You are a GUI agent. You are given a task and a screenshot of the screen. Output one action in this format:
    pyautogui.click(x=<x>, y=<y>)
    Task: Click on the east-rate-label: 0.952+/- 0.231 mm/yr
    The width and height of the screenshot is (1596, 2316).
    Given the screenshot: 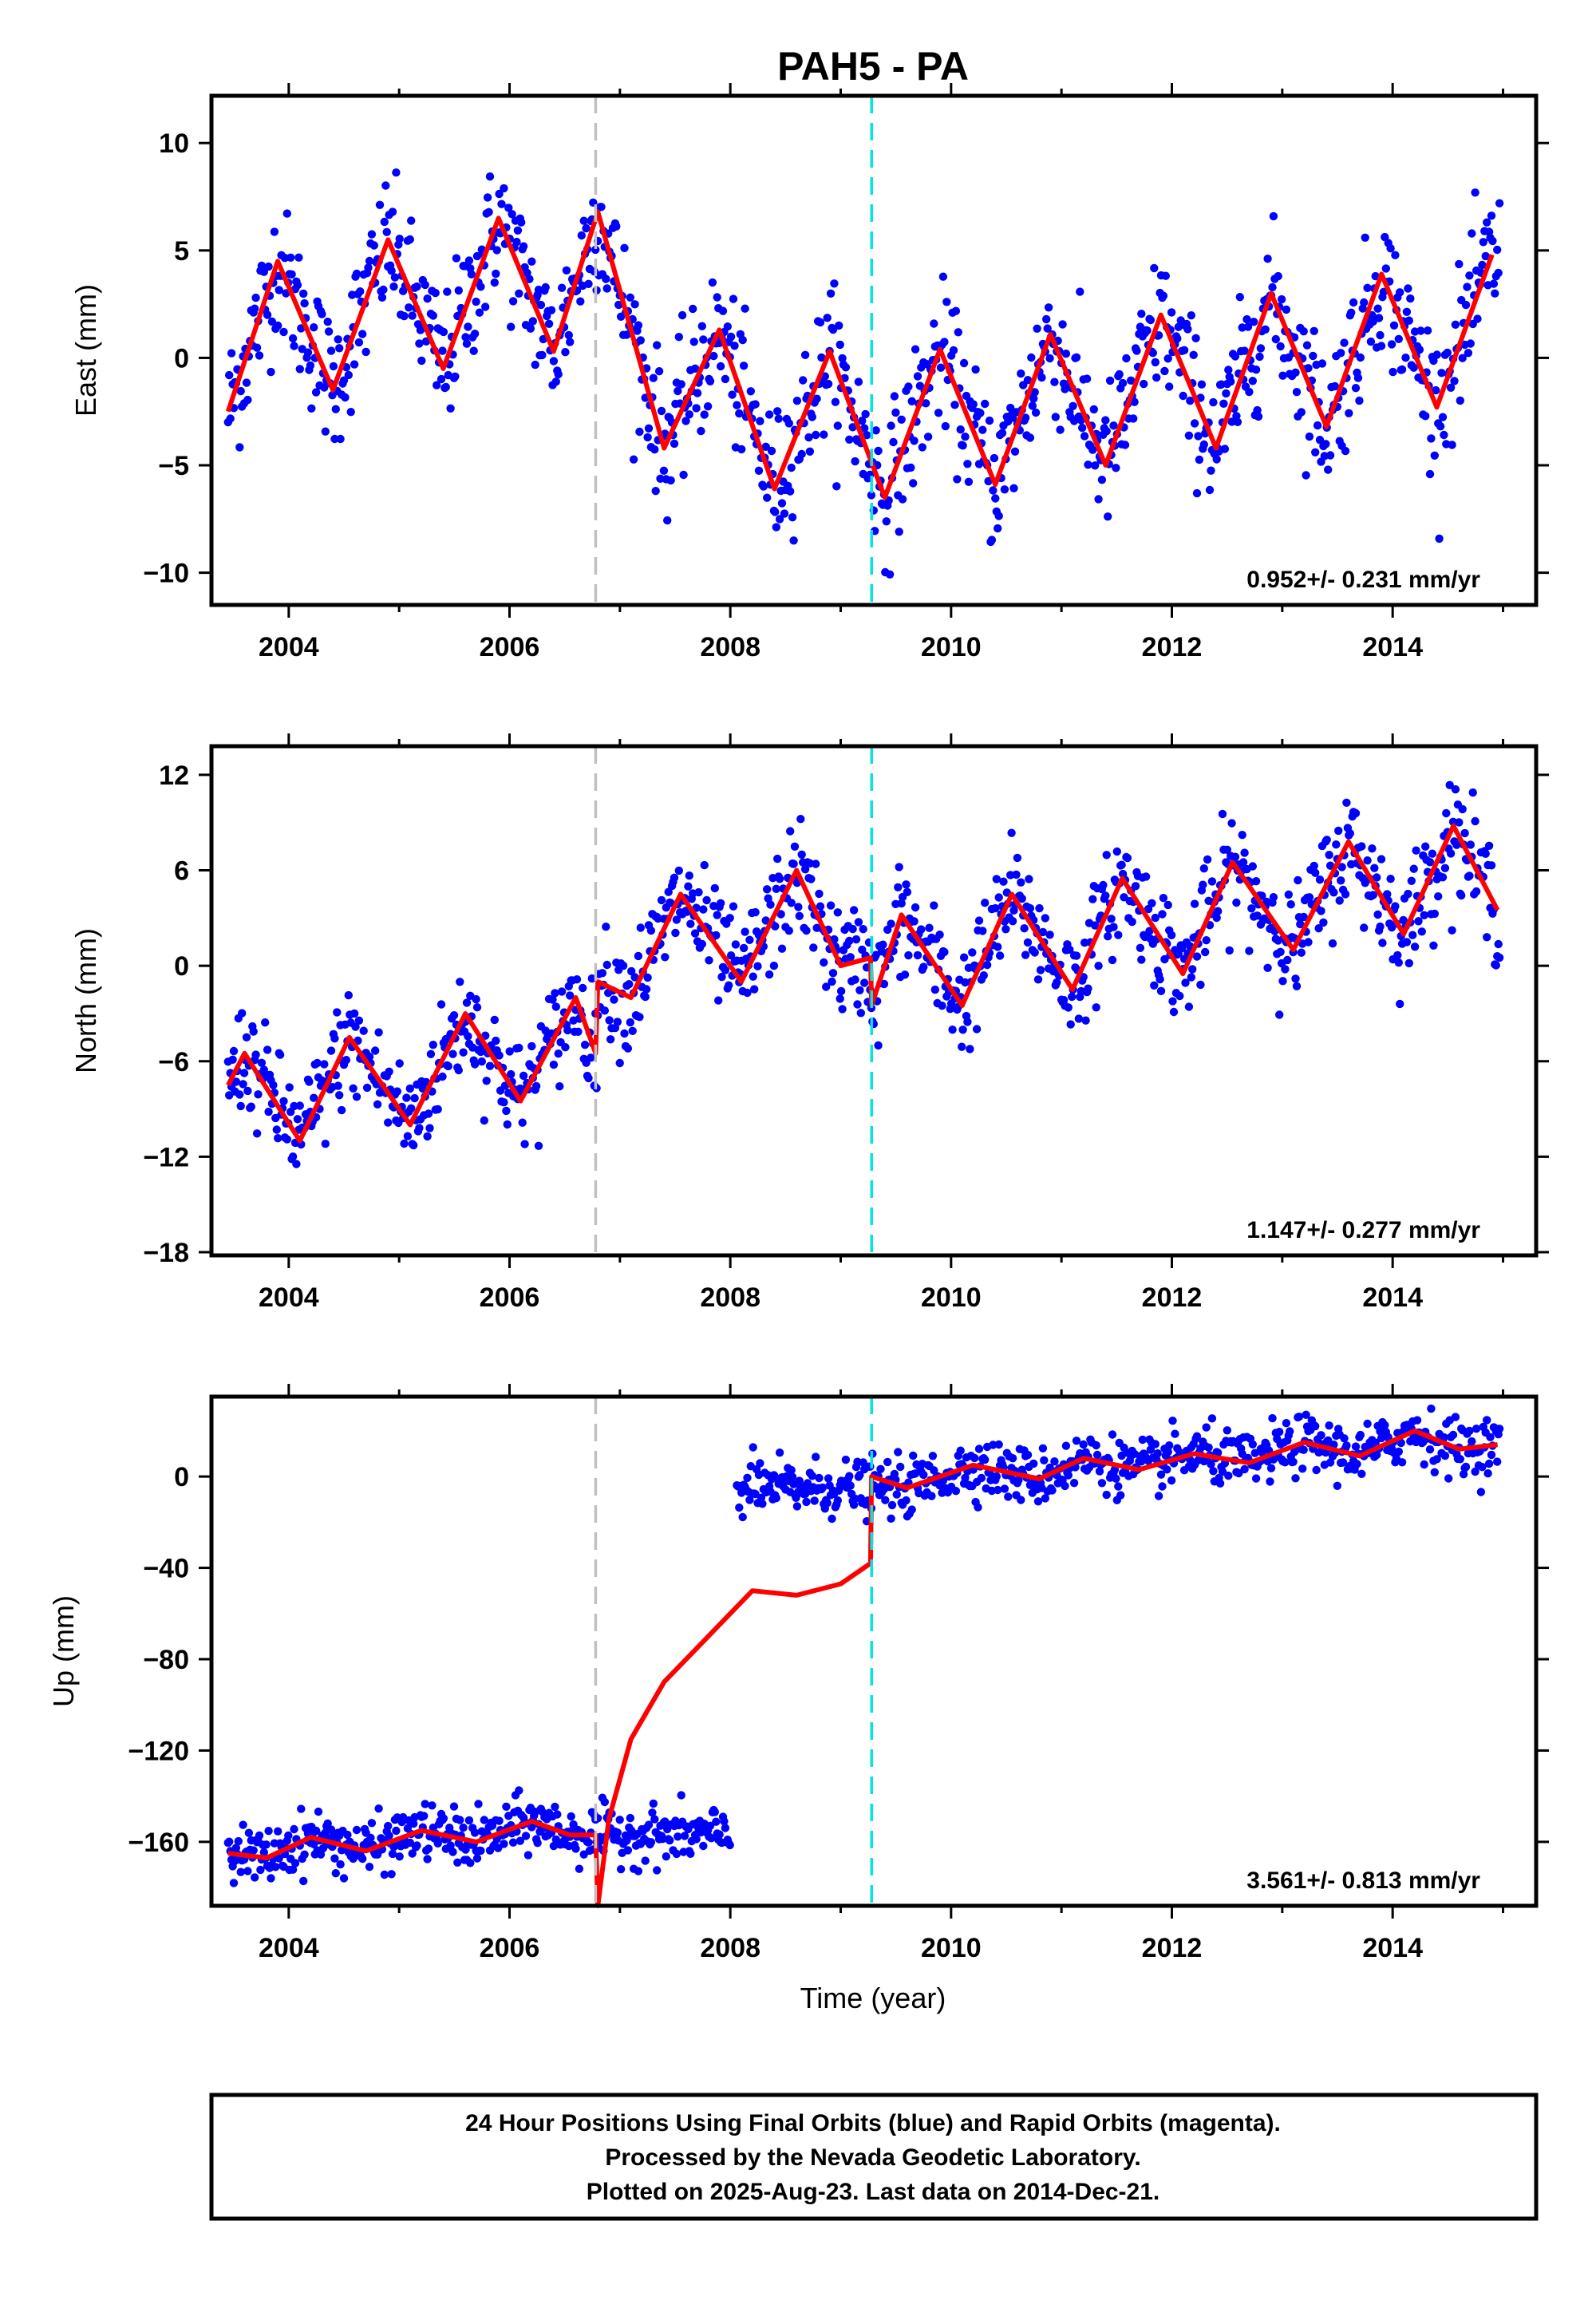 What is the action you would take?
    pyautogui.click(x=1363, y=580)
    